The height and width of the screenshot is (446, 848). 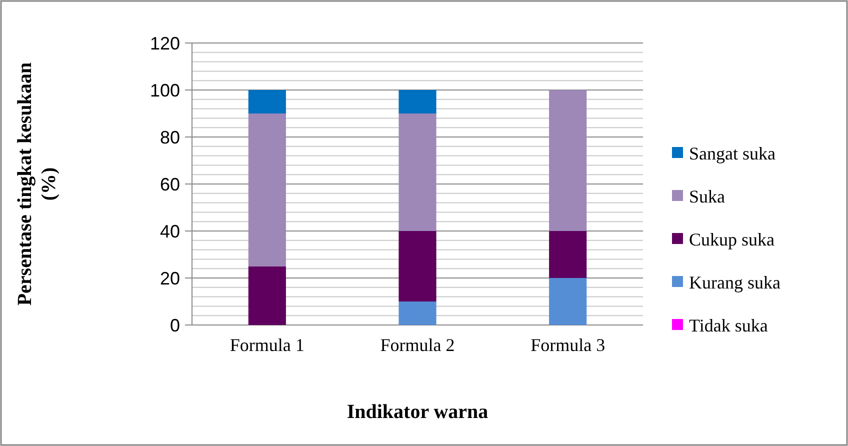 What do you see at coordinates (732, 239) in the screenshot?
I see `legend-label: Cukup suka` at bounding box center [732, 239].